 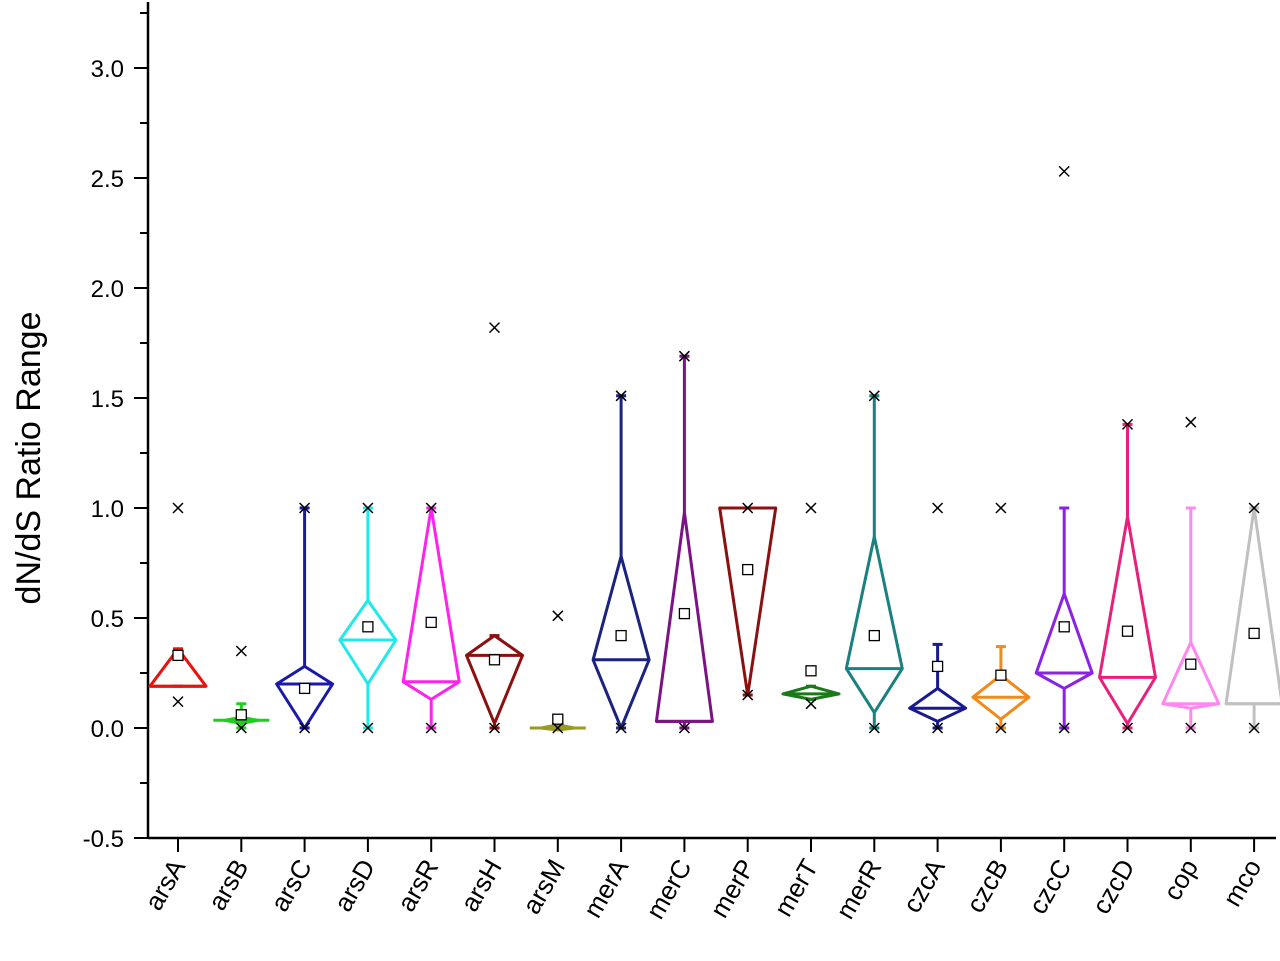 What do you see at coordinates (107, 729) in the screenshot?
I see `y-tick-label: 0.0` at bounding box center [107, 729].